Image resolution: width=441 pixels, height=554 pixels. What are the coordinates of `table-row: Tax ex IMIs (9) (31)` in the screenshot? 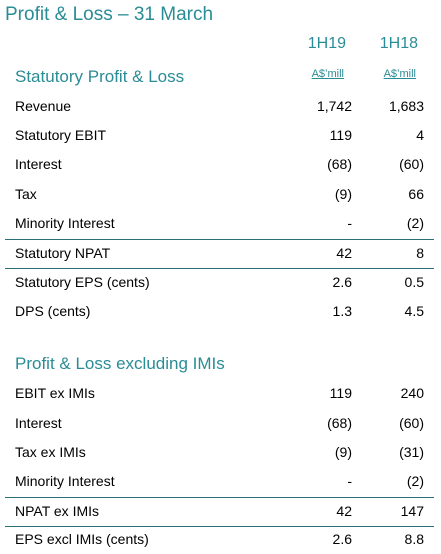 It's located at (220, 453).